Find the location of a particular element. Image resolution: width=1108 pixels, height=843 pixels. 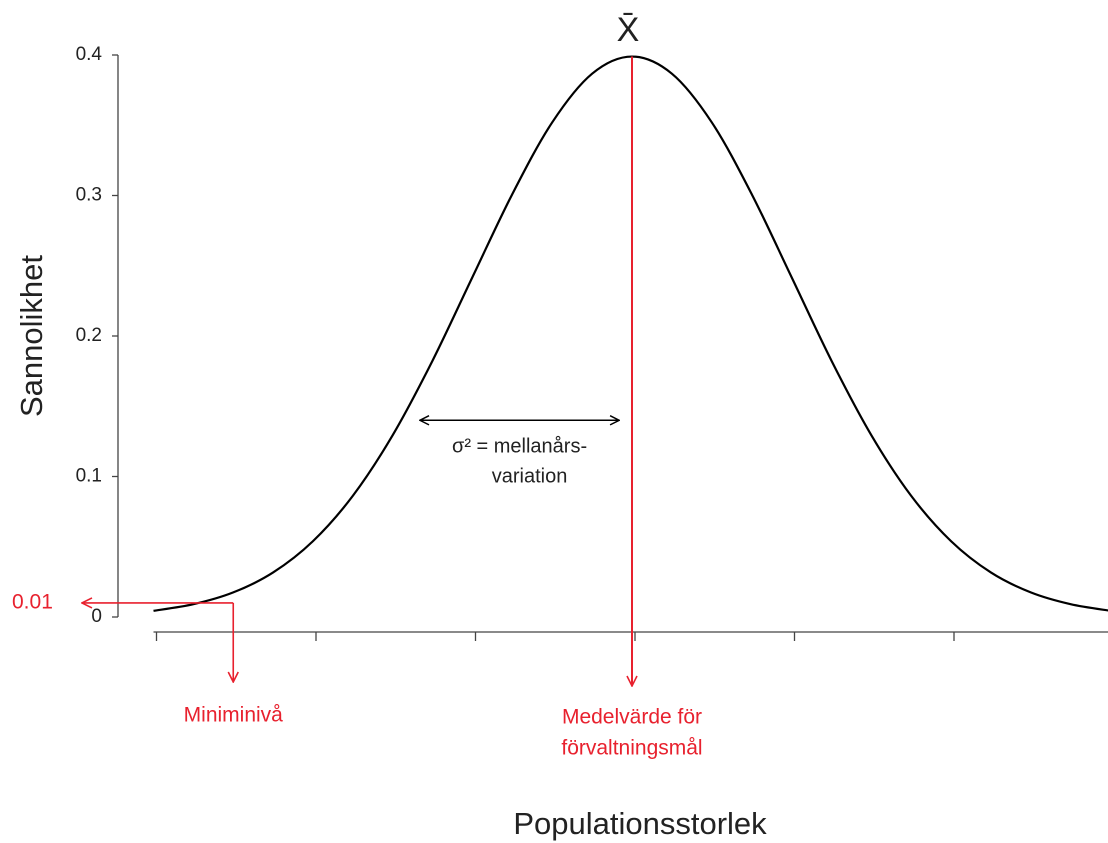

y-tick-label: 0 is located at coordinates (96, 616).